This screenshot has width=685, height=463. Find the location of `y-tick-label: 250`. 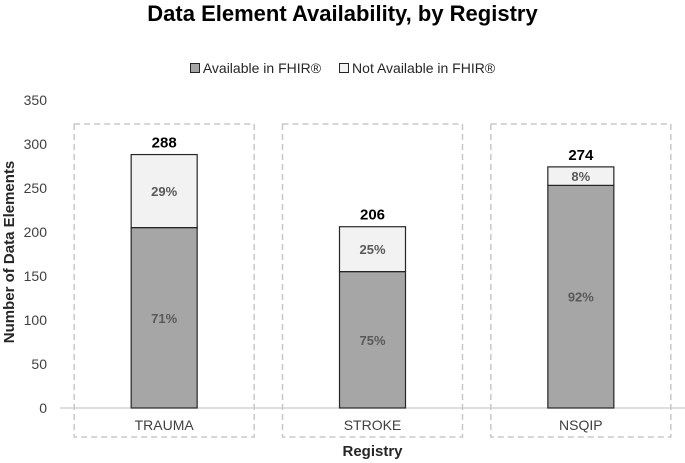

y-tick-label: 250 is located at coordinates (36, 188).